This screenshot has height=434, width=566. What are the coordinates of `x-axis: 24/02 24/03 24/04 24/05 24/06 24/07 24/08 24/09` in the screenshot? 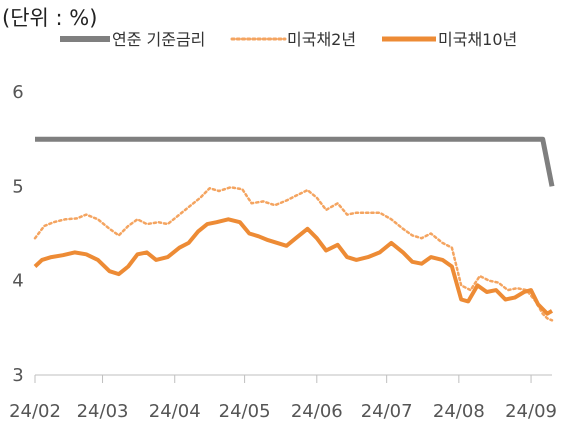 It's located at (283, 398).